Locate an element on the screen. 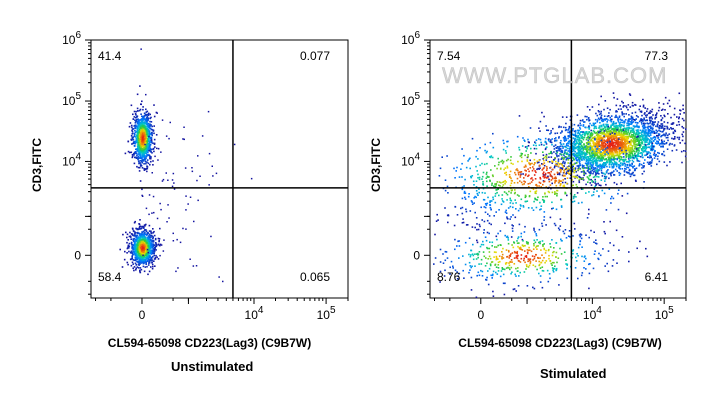  y-tick-label: 0 is located at coordinates (77, 255).